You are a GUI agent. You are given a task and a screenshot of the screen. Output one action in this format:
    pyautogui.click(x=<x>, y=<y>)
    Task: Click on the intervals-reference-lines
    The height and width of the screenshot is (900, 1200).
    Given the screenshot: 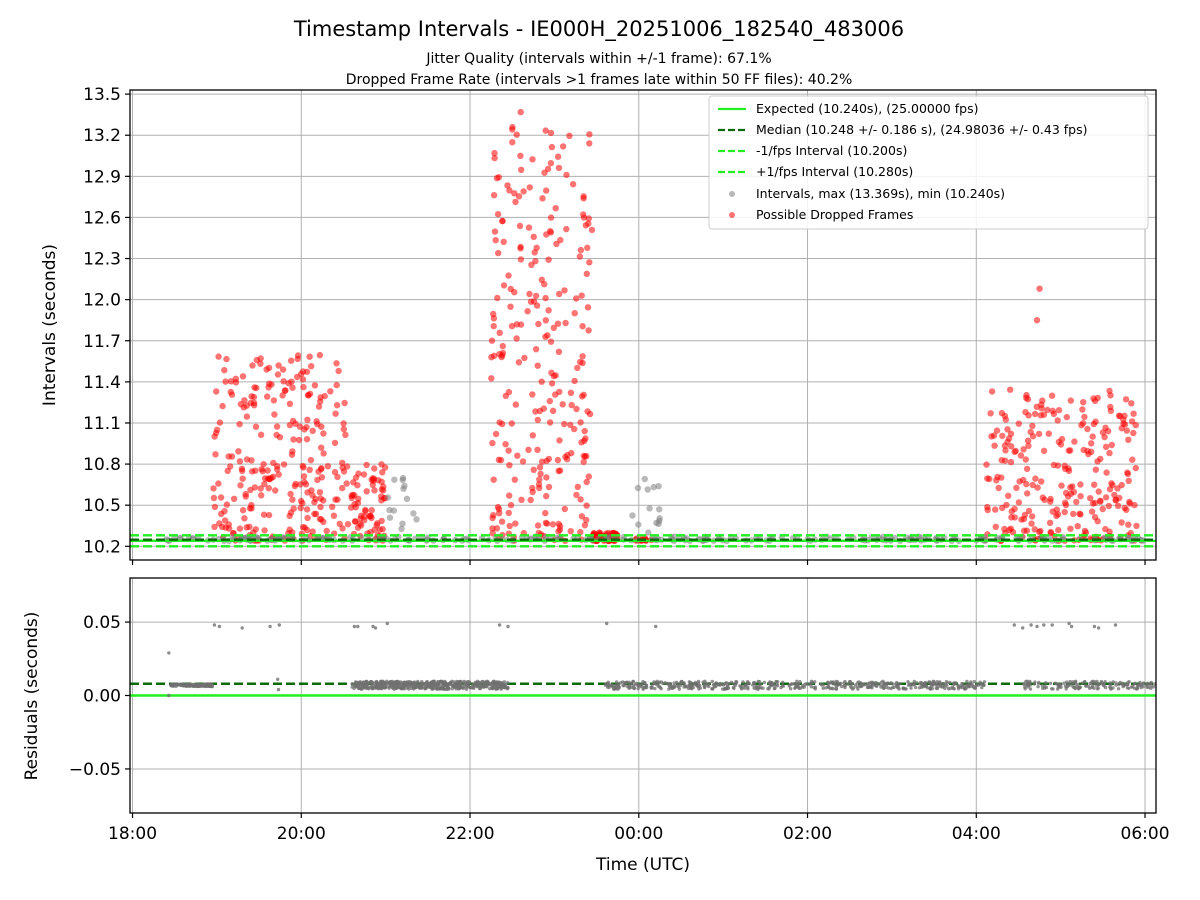 What is the action you would take?
    pyautogui.click(x=643, y=541)
    